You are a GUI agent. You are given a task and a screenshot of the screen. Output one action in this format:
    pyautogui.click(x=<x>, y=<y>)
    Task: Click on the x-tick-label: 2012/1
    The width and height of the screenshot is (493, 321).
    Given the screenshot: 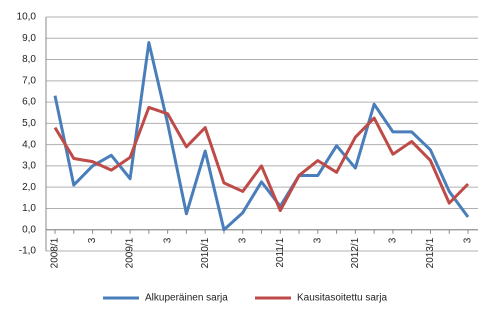 What is the action you would take?
    pyautogui.click(x=355, y=252)
    